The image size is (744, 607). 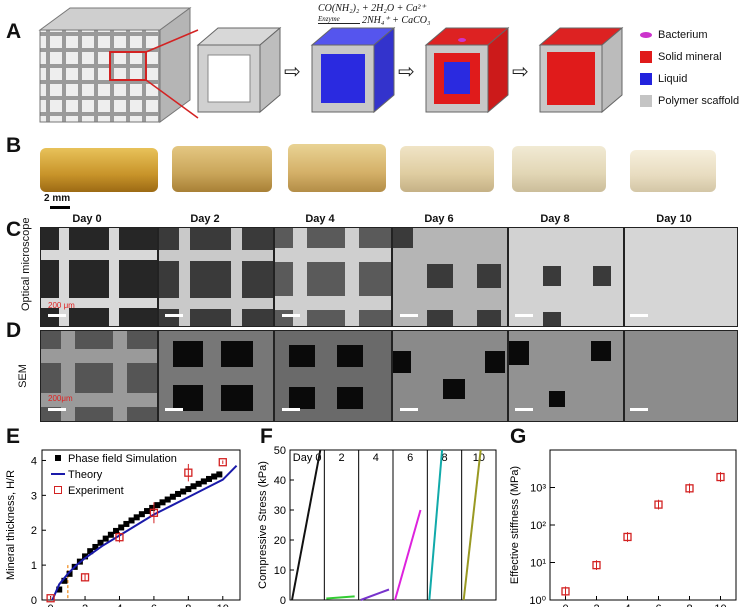 I want to click on y-tick-label: 40, so click(x=280, y=481).